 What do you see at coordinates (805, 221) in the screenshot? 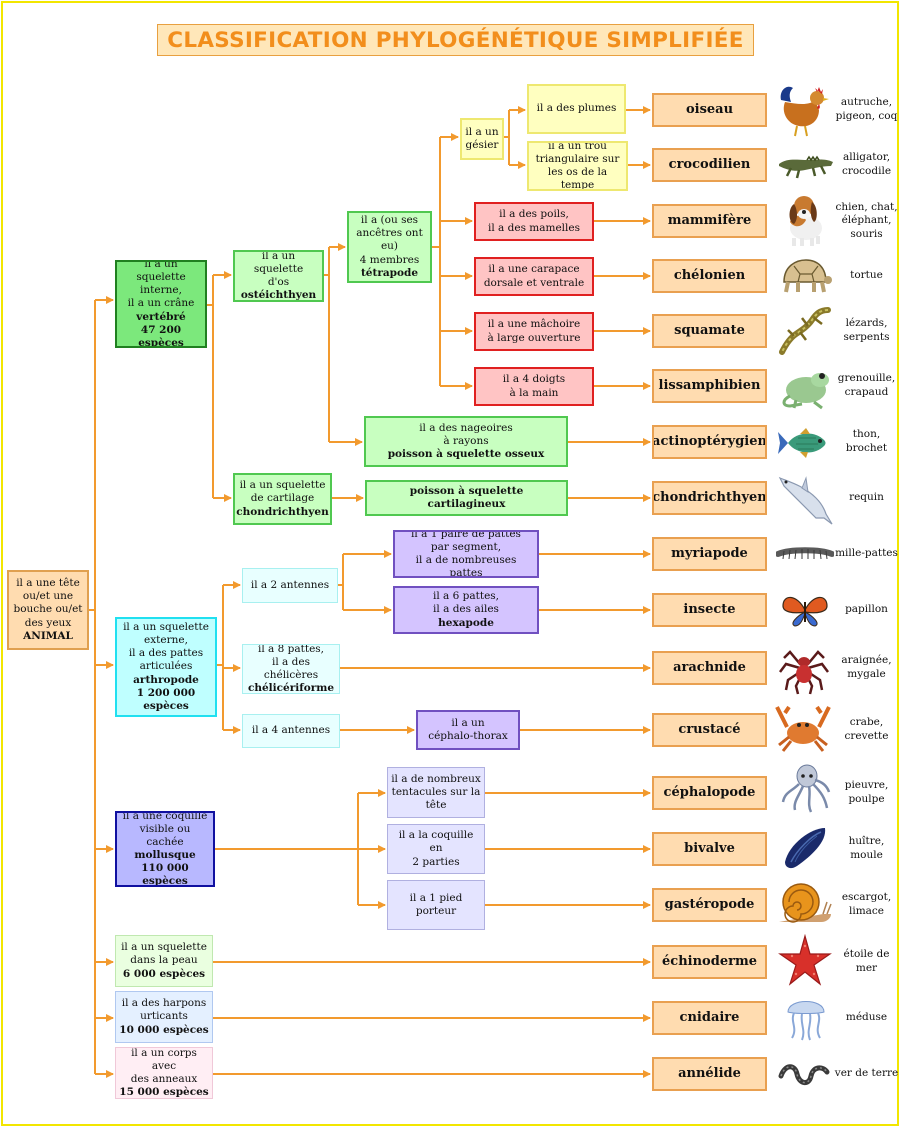
I see `dog-icon` at bounding box center [805, 221].